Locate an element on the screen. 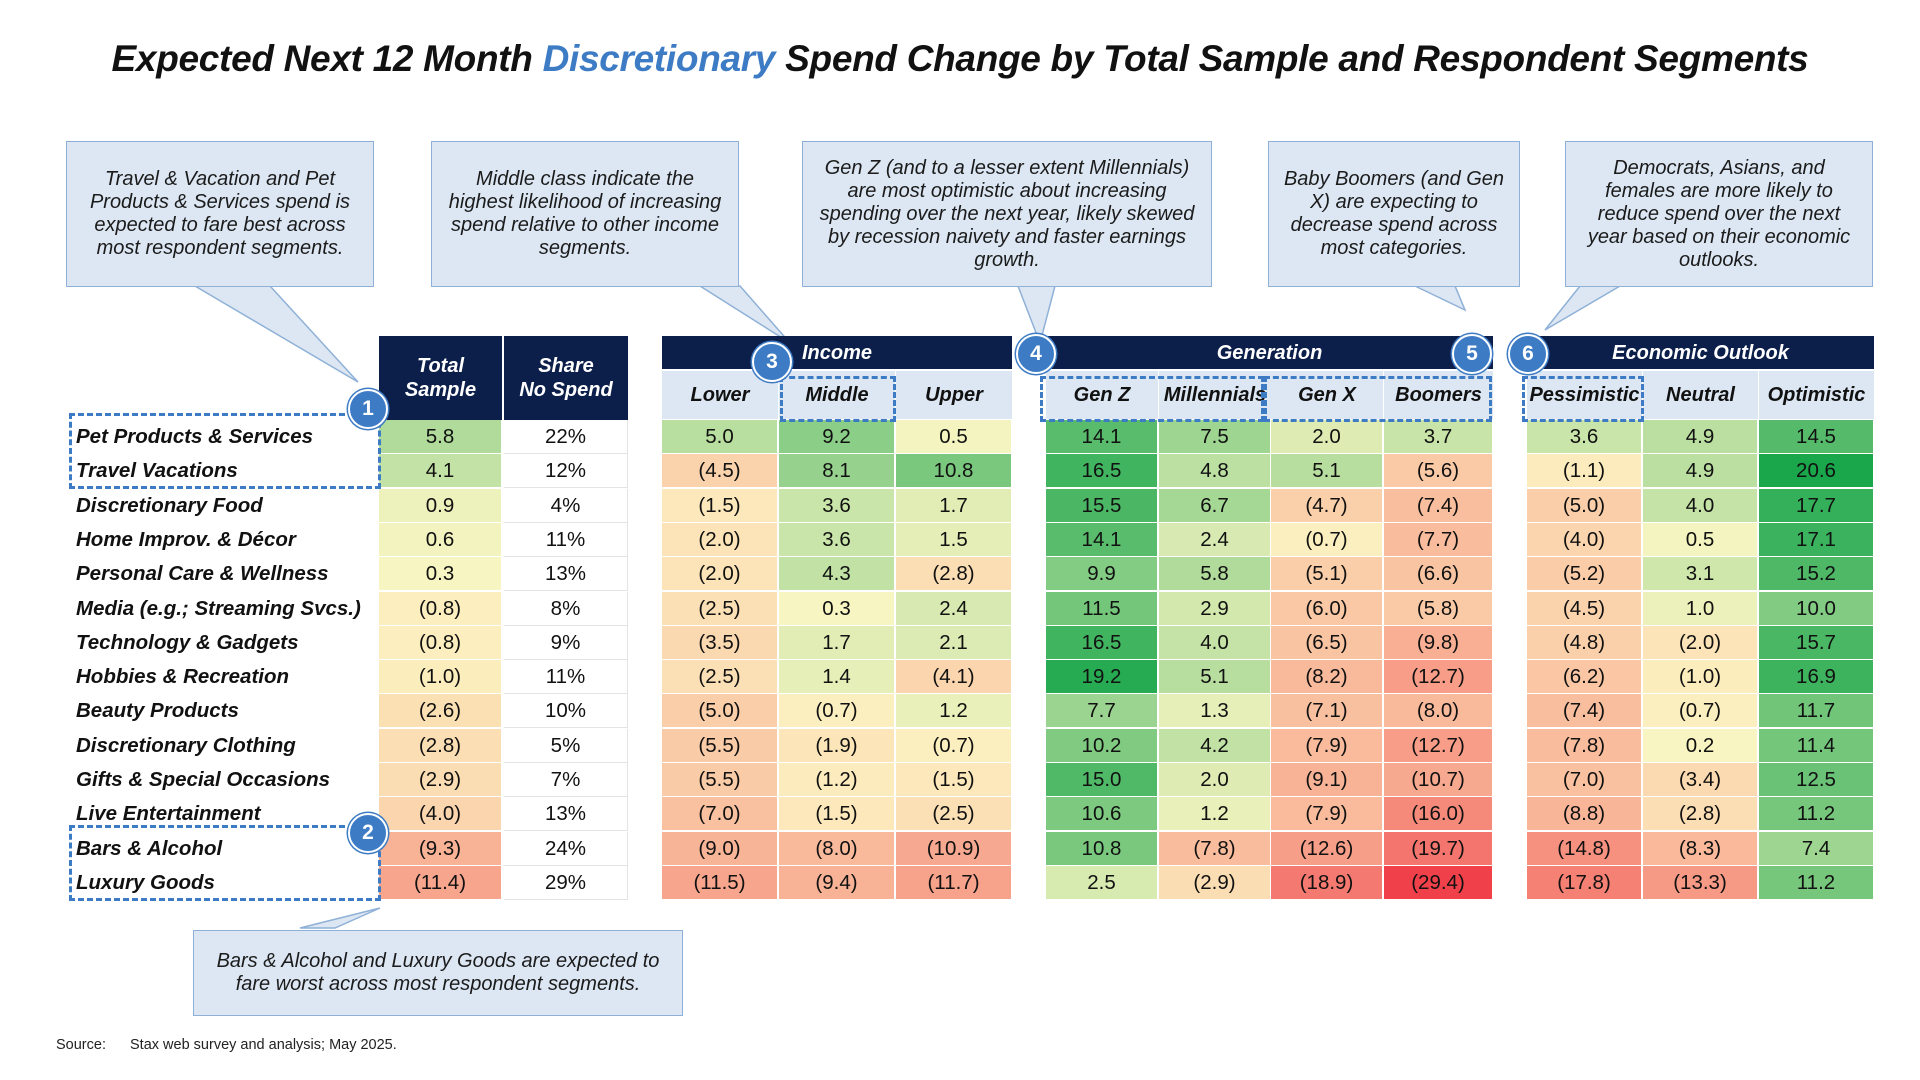 The height and width of the screenshot is (1080, 1920). cell-neutral: 0.2 is located at coordinates (1700, 745).